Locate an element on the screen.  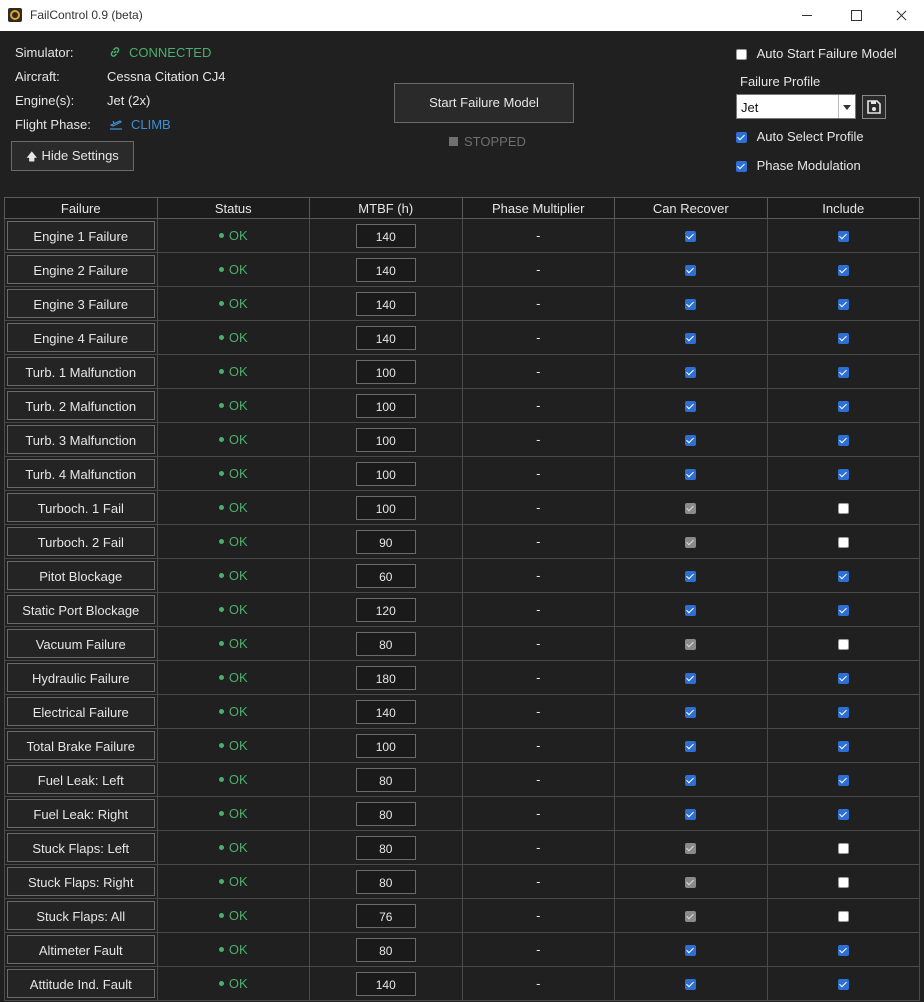
failure-button: Attitude Ind. Fault is located at coordinates (80, 983).